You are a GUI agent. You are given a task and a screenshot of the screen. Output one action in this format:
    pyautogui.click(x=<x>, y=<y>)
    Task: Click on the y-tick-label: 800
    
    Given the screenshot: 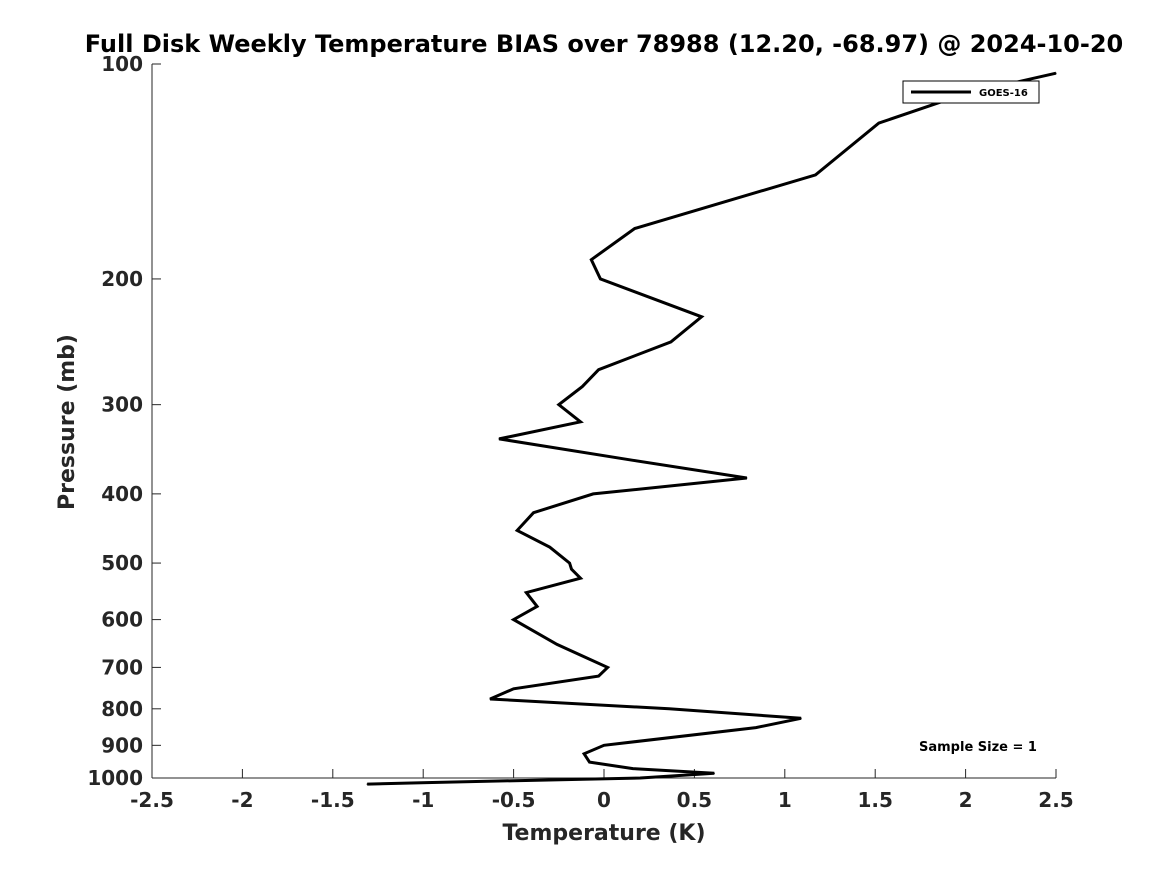 What is the action you would take?
    pyautogui.click(x=122, y=709)
    